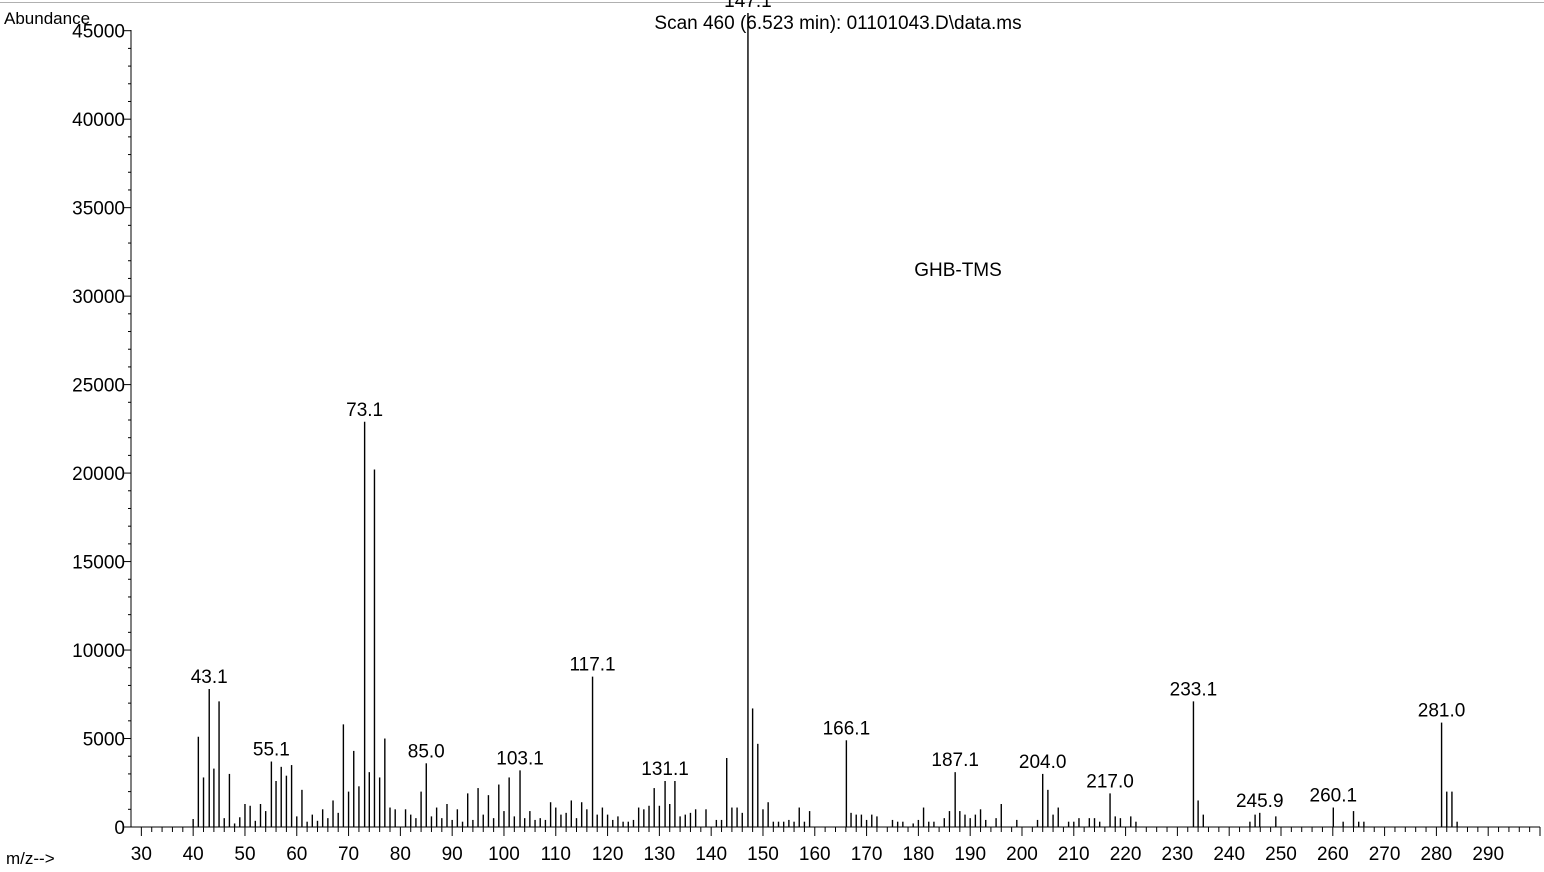  I want to click on x-tick-label: 40, so click(193, 854).